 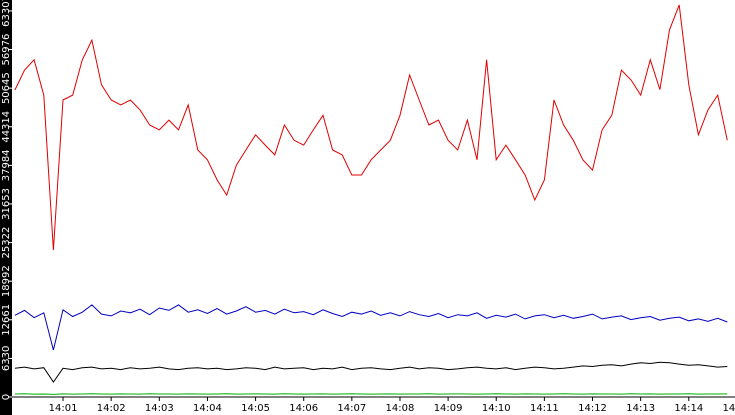 I want to click on x-tick-label: 14:04, so click(x=207, y=408).